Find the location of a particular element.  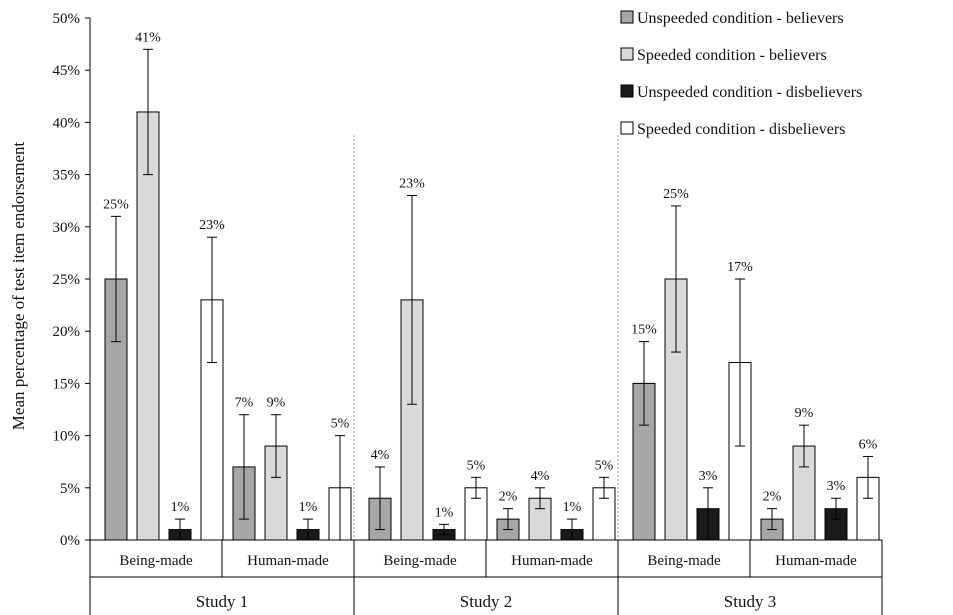

study-label: Study 1 is located at coordinates (222, 601).